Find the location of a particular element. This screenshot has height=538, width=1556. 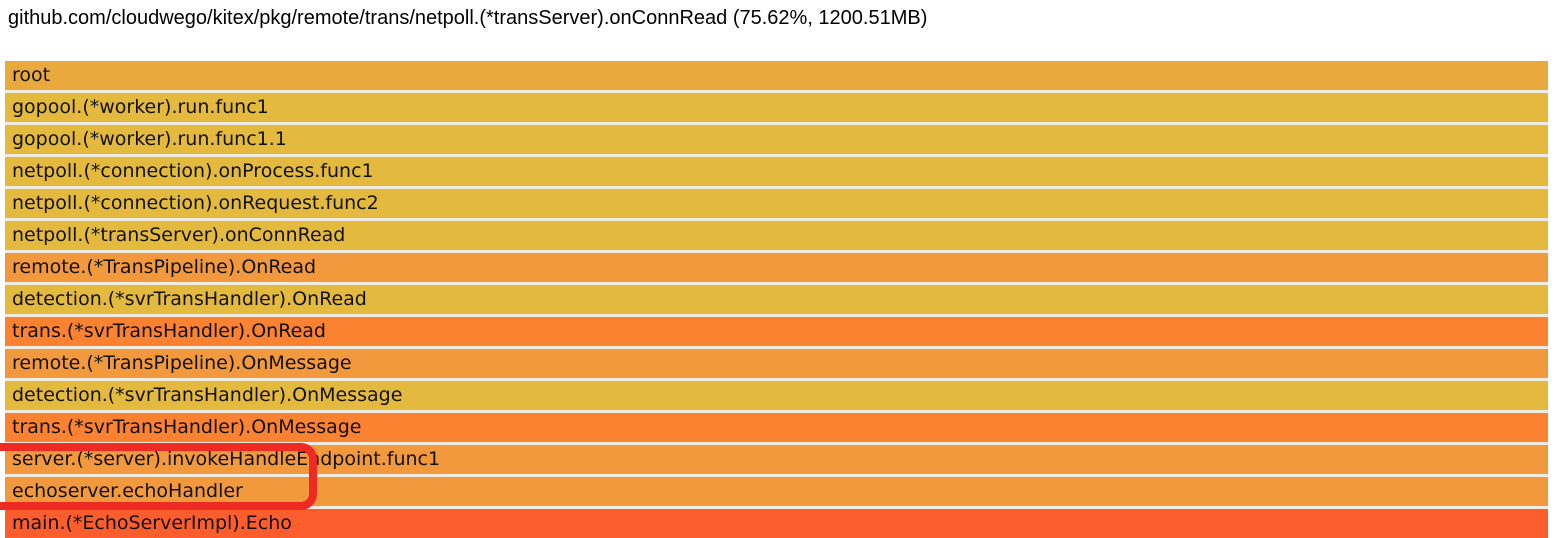

flame-frame: netpoll.(*connection).onProcess.func1 is located at coordinates (776, 171).